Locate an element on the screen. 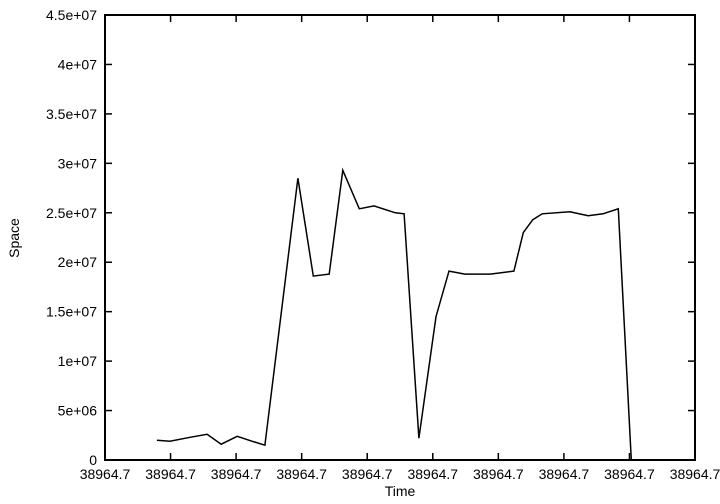 This screenshot has width=720, height=504. y-tick-label: 3e+07 is located at coordinates (78, 163).